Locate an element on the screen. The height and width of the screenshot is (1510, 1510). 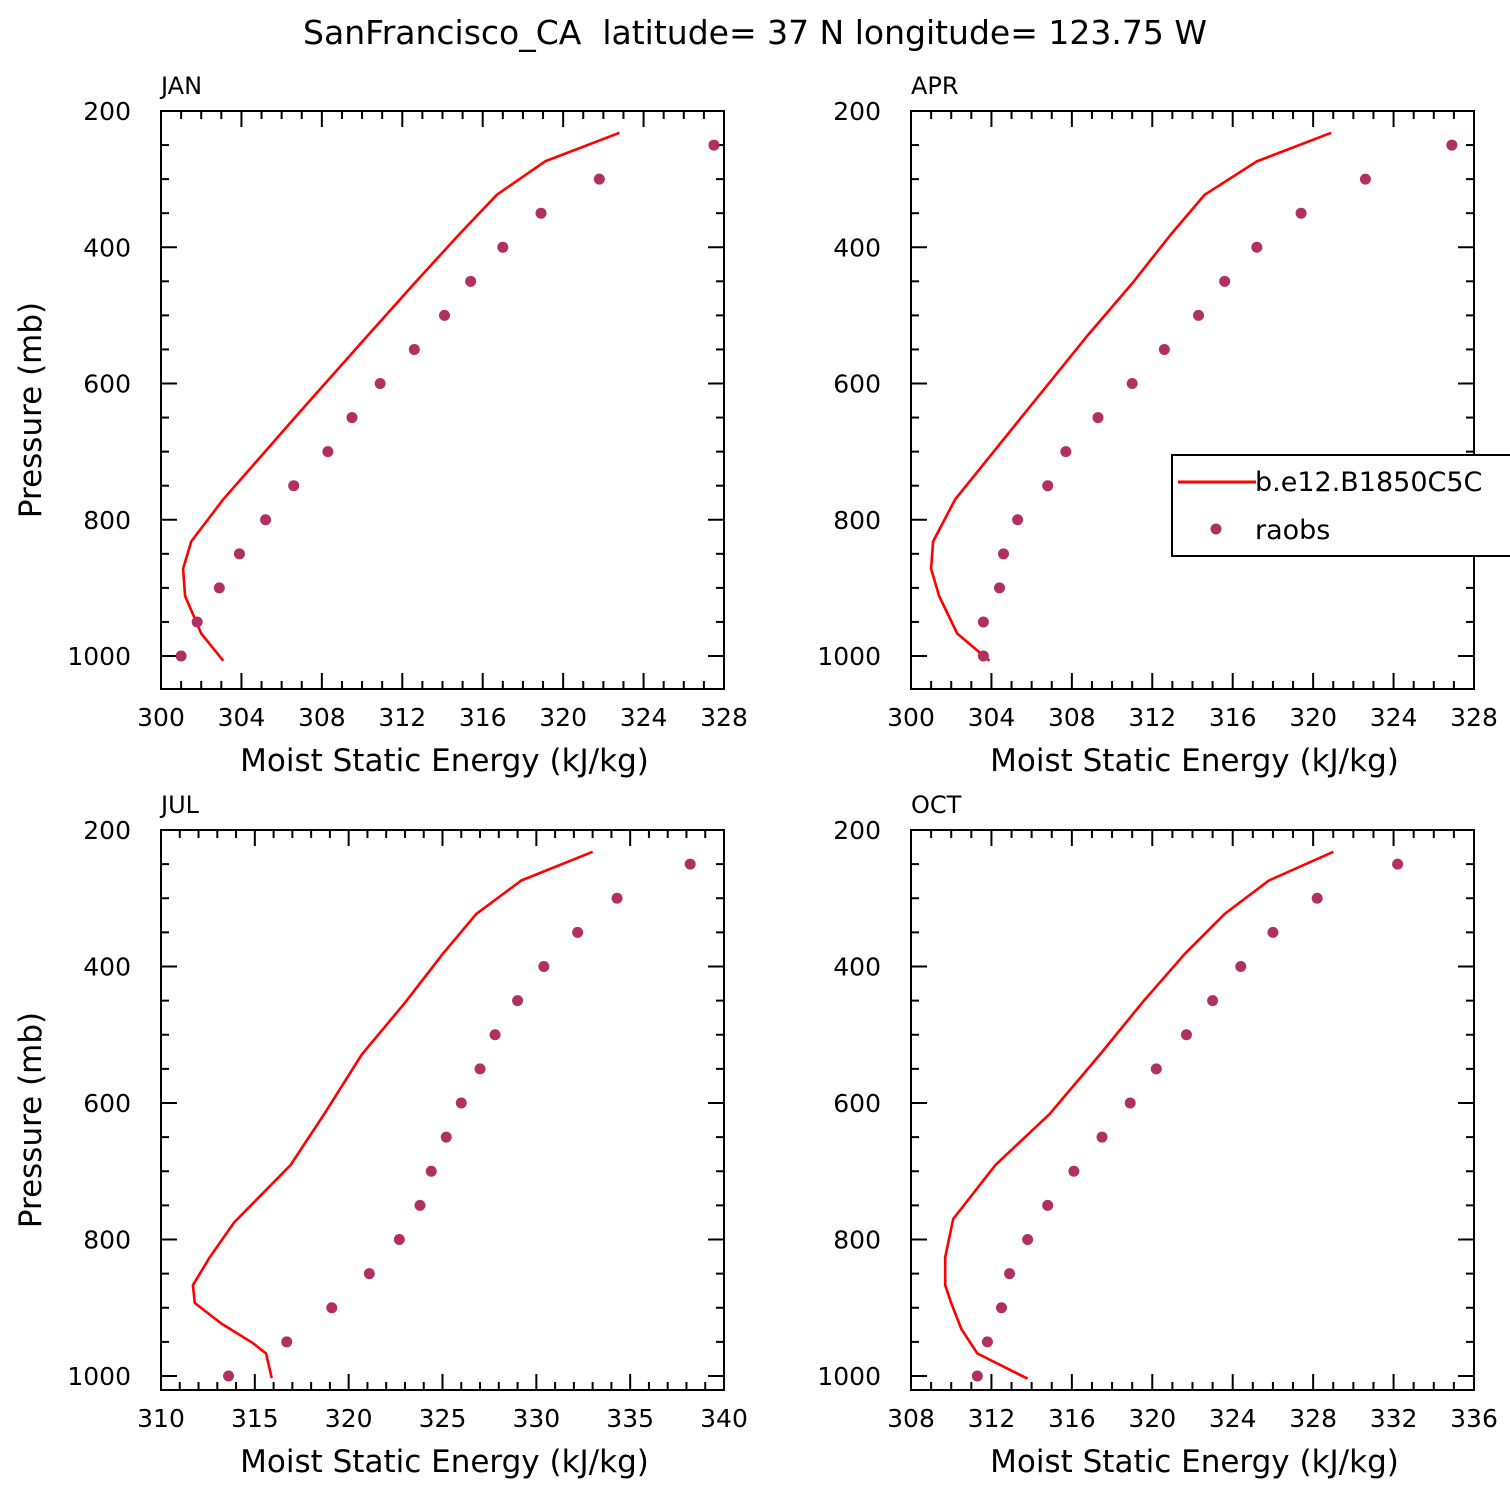
x-tick-label: 325 is located at coordinates (443, 1418).